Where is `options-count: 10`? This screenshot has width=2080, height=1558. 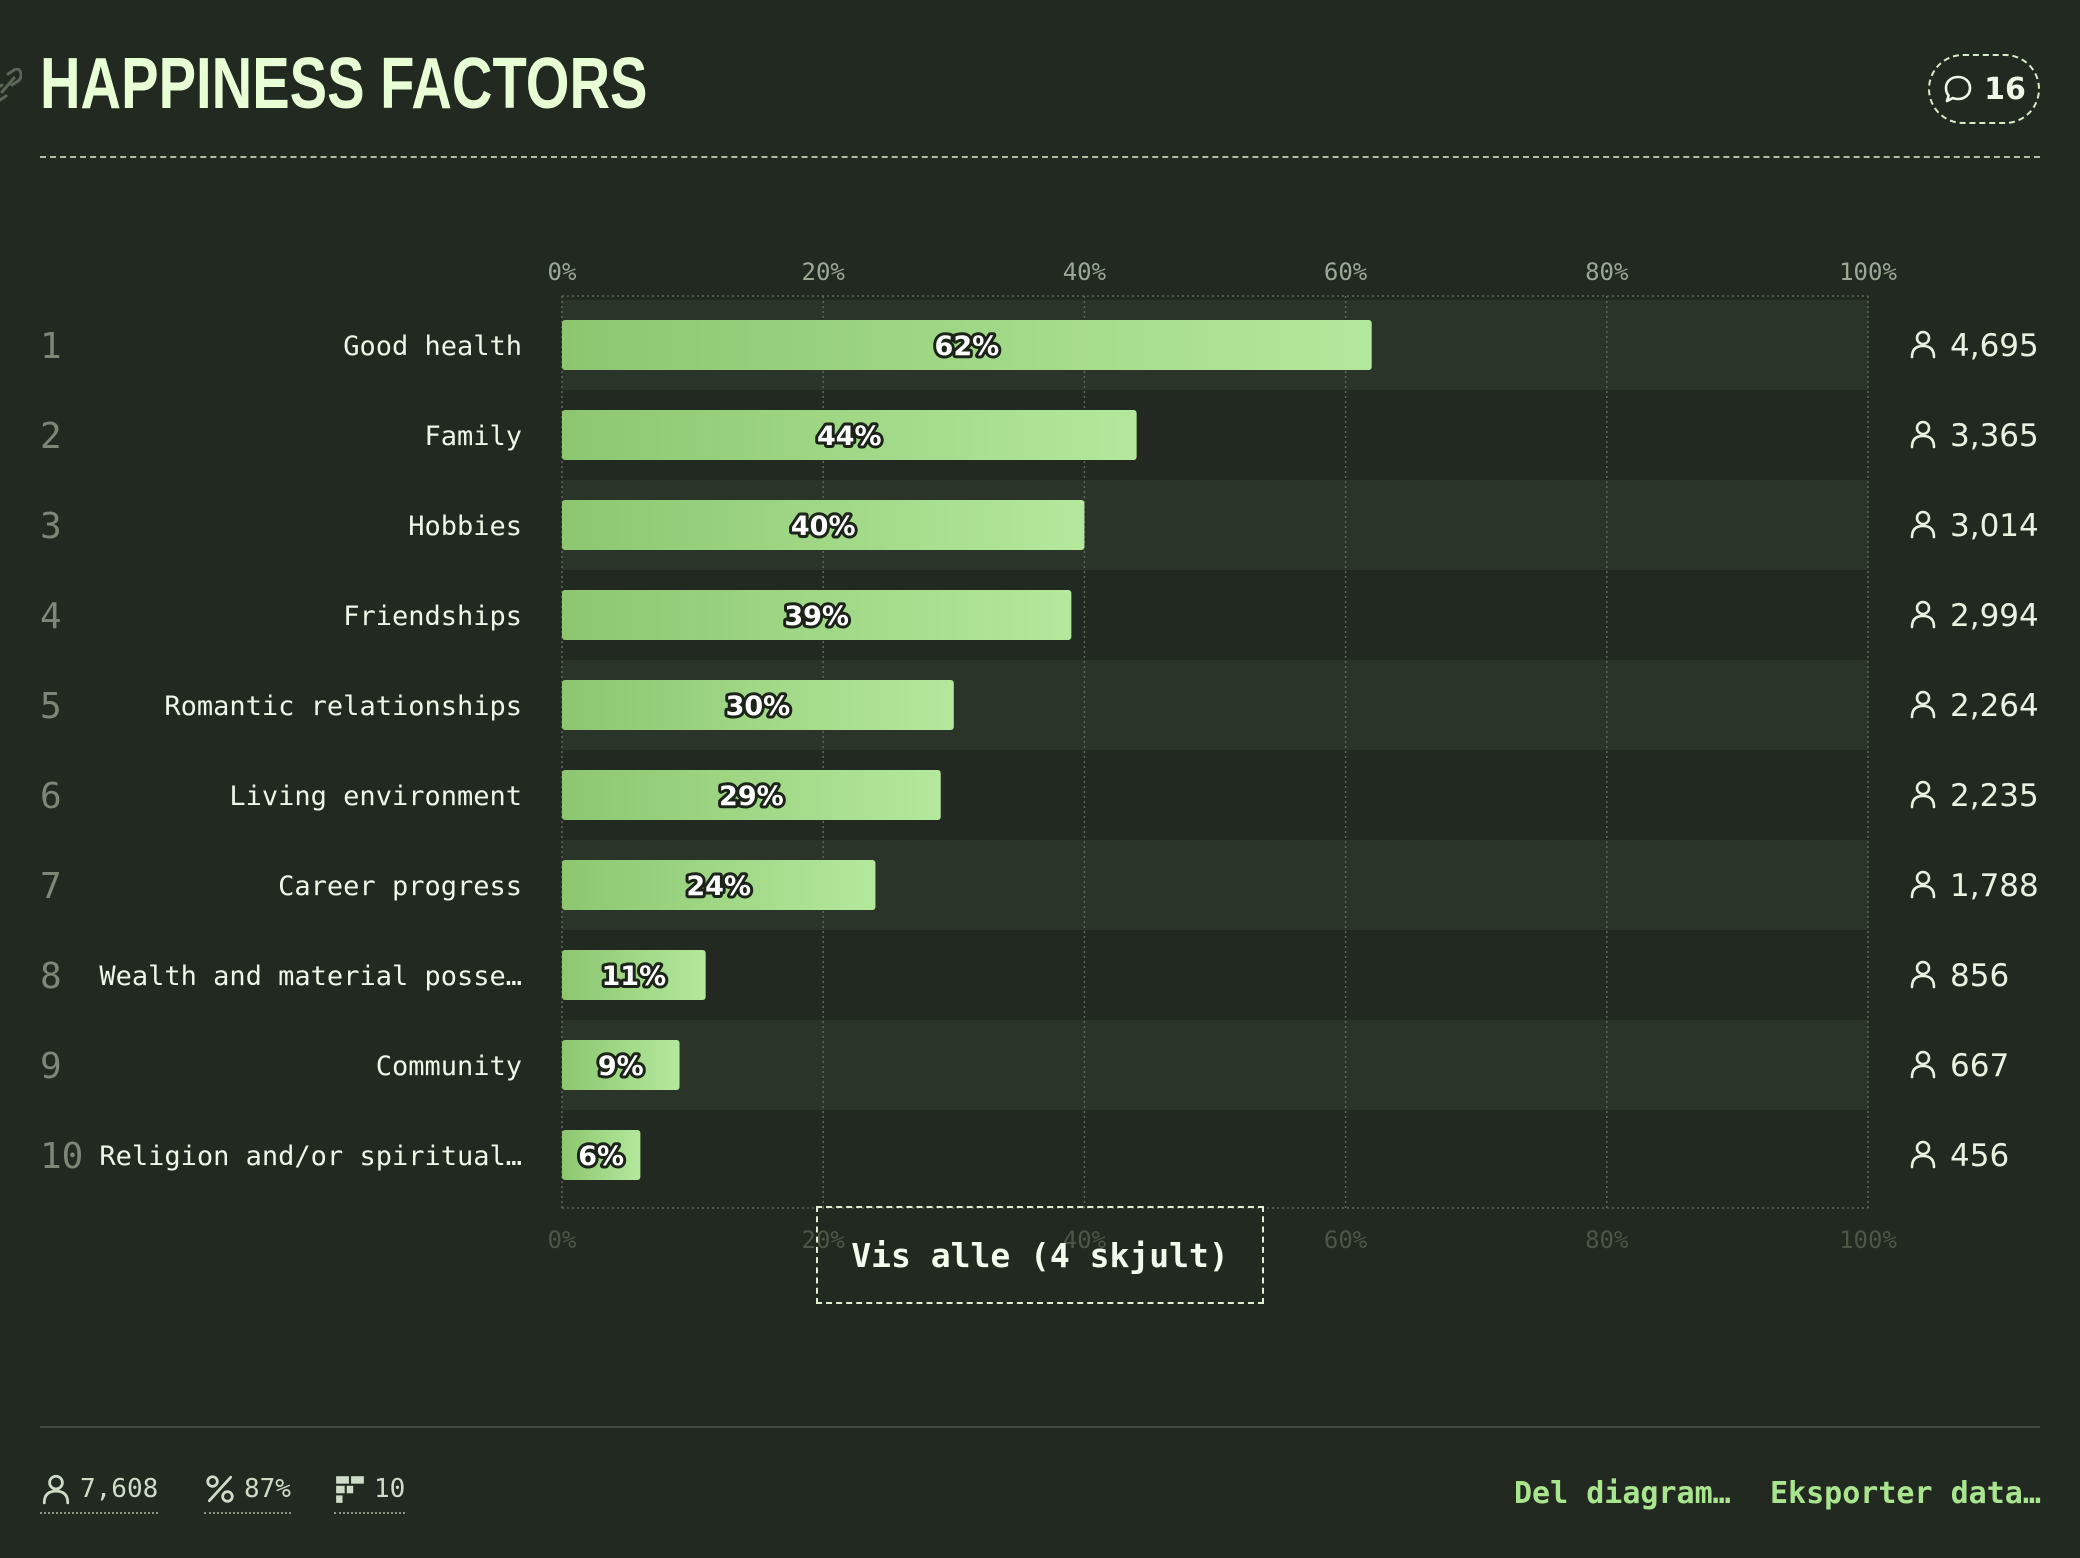 options-count: 10 is located at coordinates (390, 1489).